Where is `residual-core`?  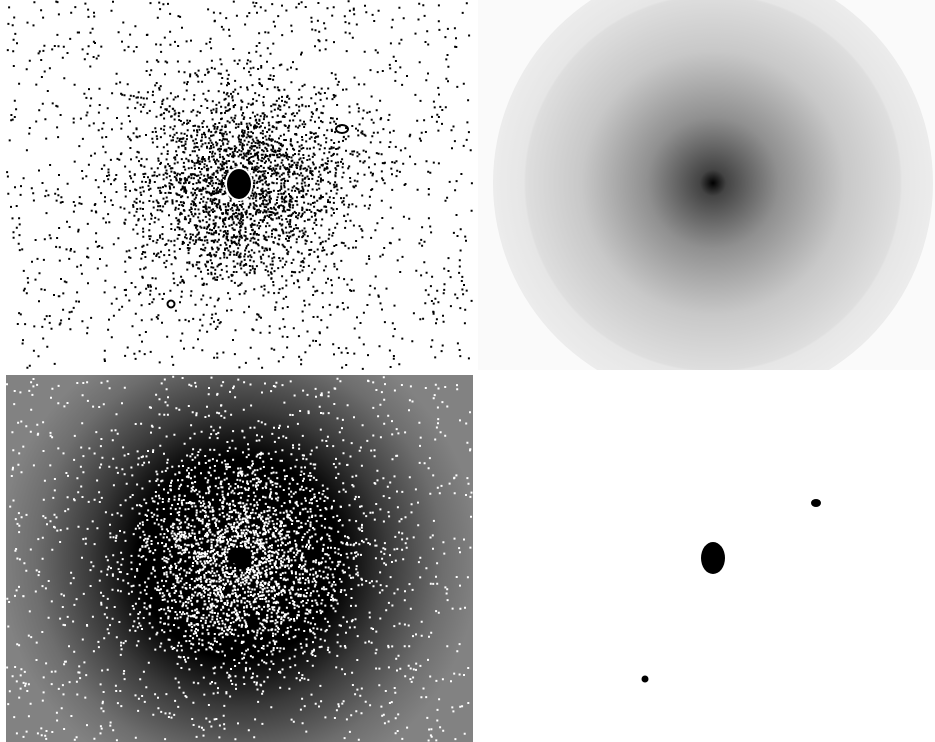
residual-core is located at coordinates (240, 557).